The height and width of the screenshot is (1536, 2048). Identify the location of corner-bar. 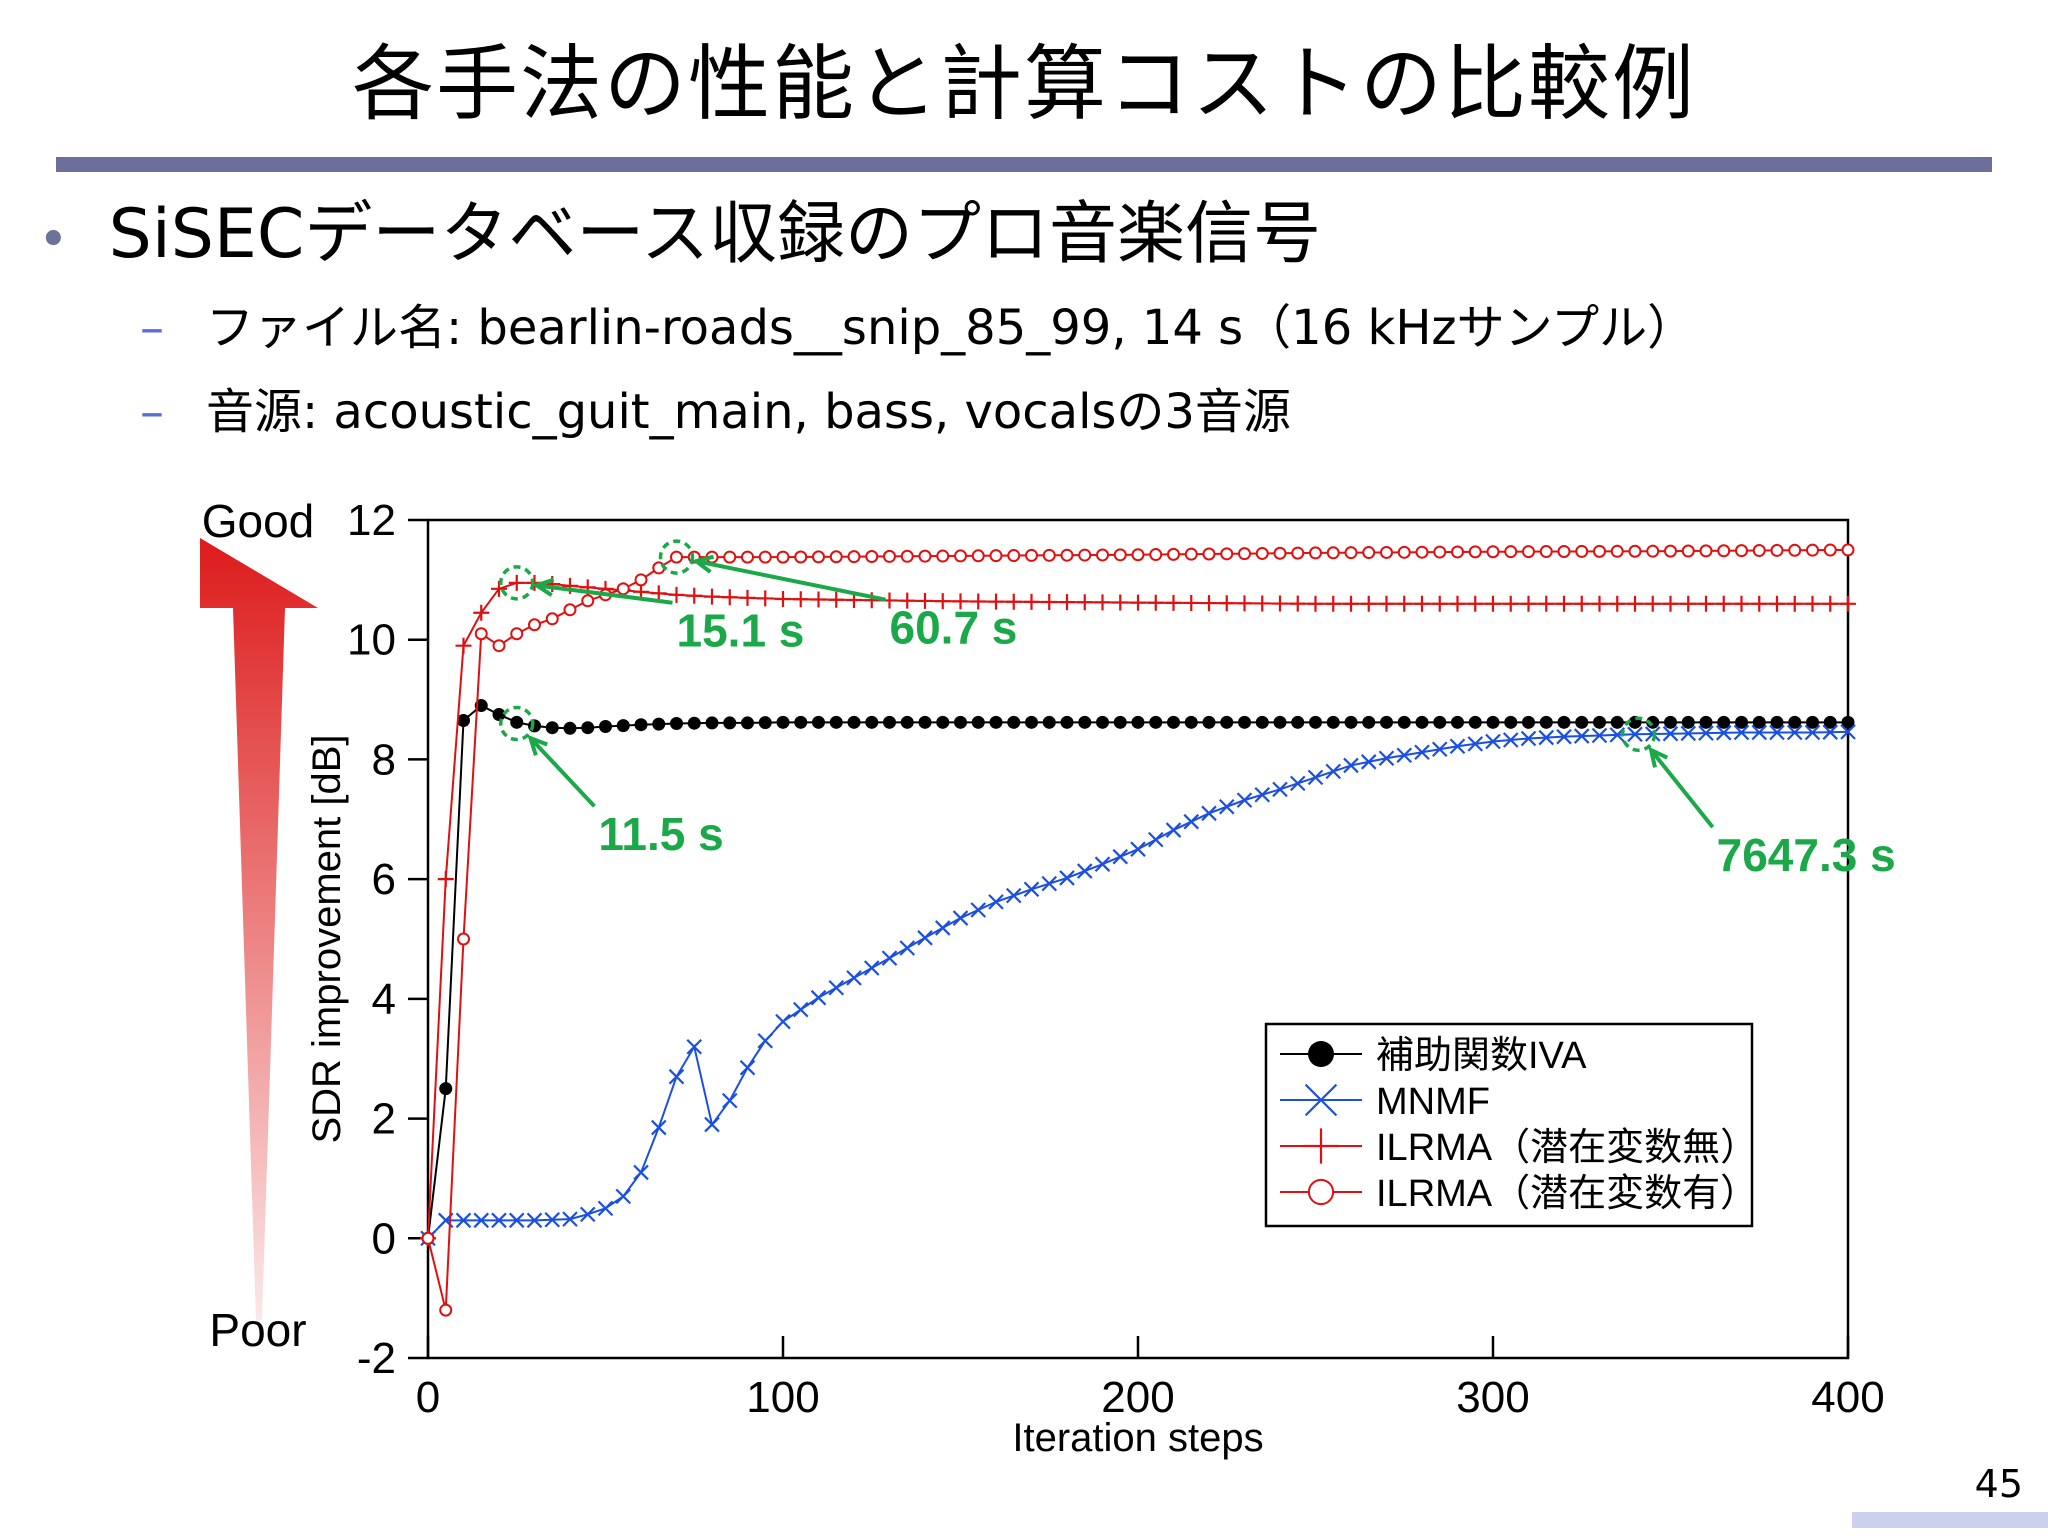
(1950, 1520).